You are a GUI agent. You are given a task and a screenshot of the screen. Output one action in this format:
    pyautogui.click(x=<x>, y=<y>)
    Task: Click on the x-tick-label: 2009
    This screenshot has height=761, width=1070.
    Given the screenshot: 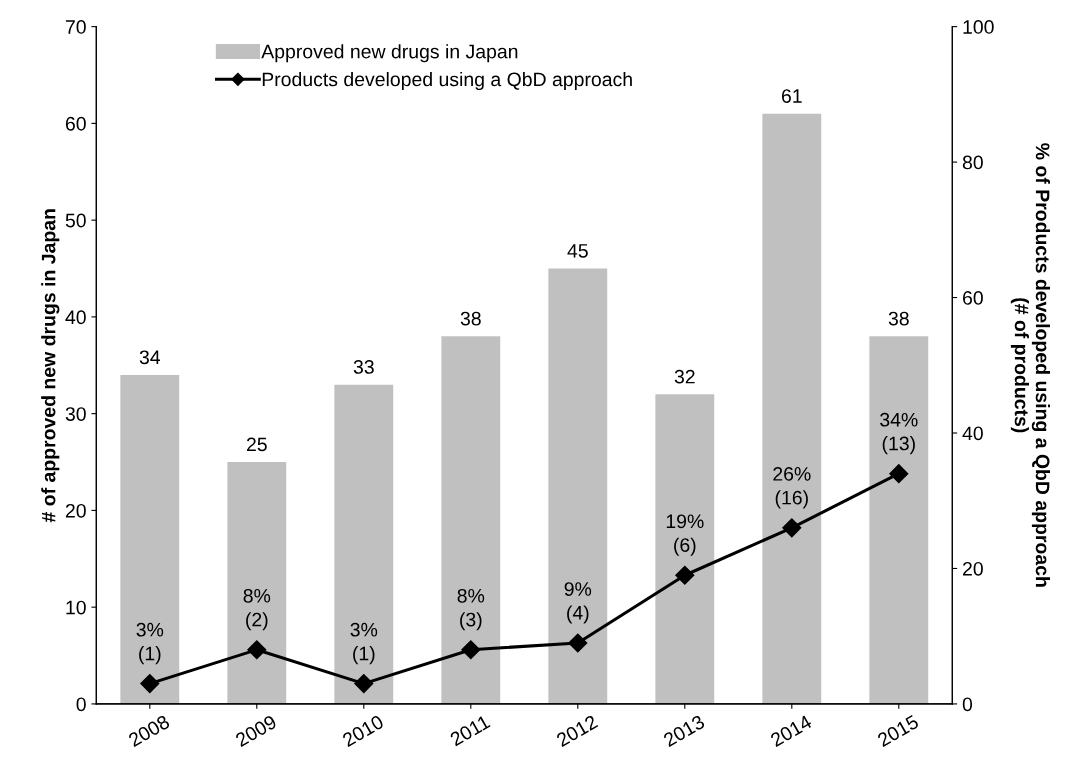 What is the action you would take?
    pyautogui.click(x=256, y=731)
    